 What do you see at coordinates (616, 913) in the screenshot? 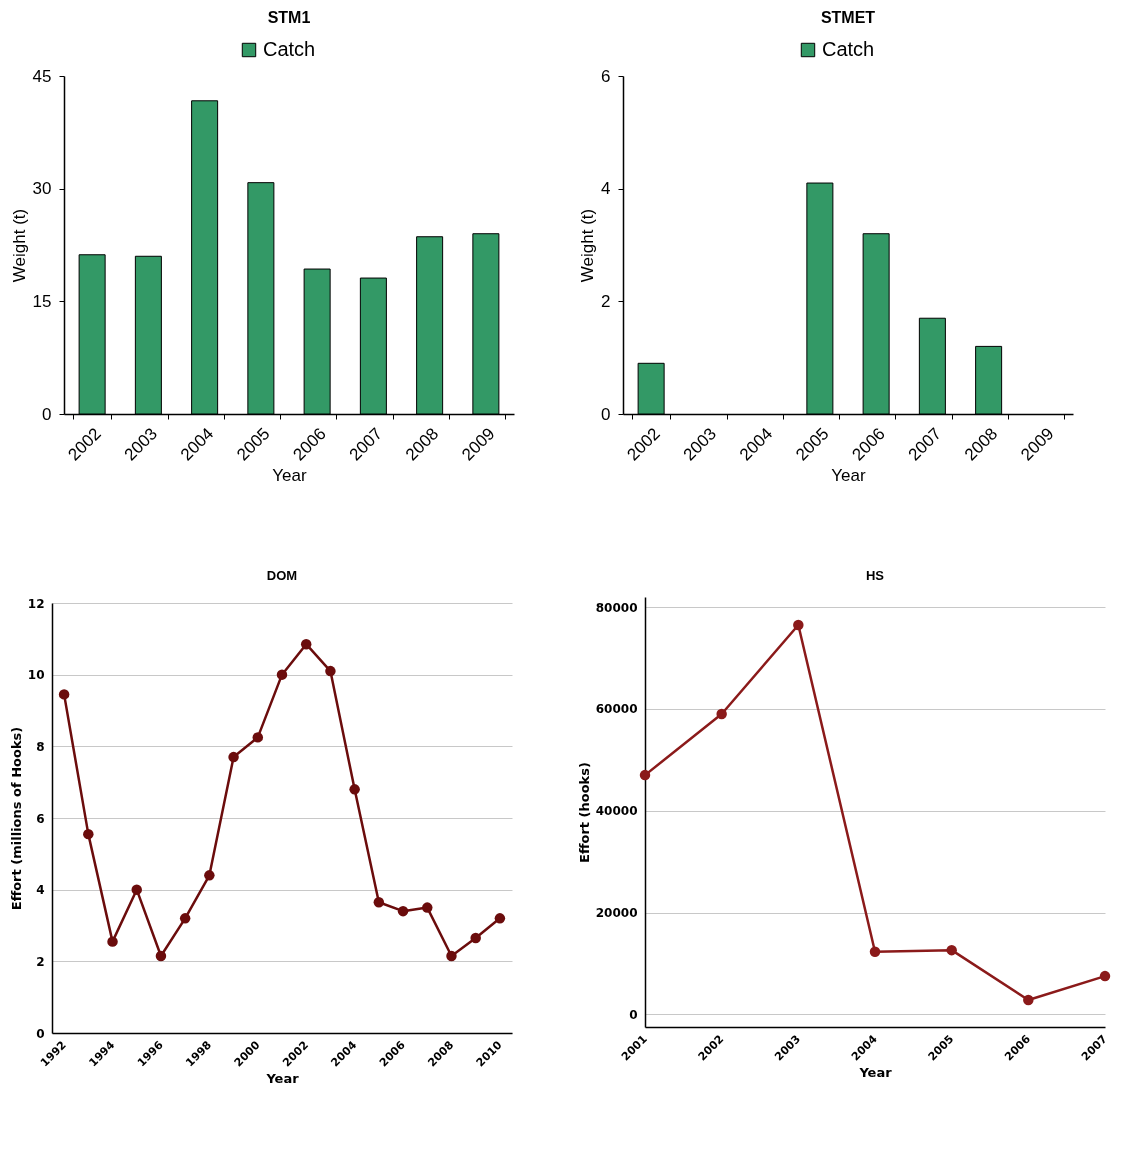
I see `y-tick-label: 20000` at bounding box center [616, 913].